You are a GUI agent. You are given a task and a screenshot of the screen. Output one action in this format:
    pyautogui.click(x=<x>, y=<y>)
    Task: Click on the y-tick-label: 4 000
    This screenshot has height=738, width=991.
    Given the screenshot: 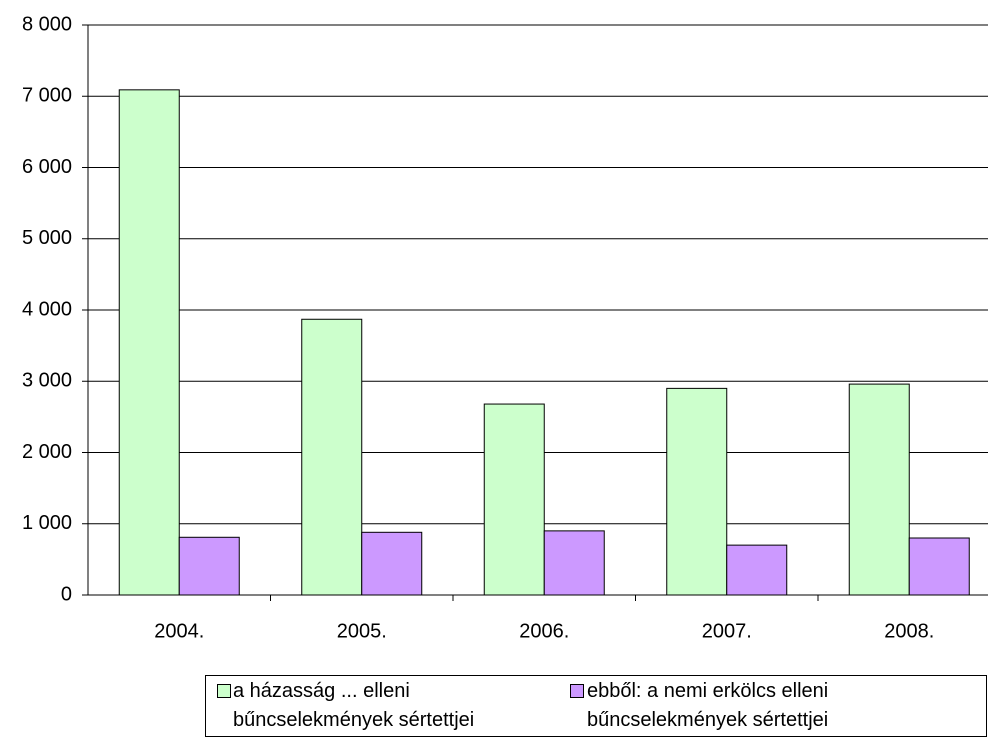 What is the action you would take?
    pyautogui.click(x=47, y=309)
    